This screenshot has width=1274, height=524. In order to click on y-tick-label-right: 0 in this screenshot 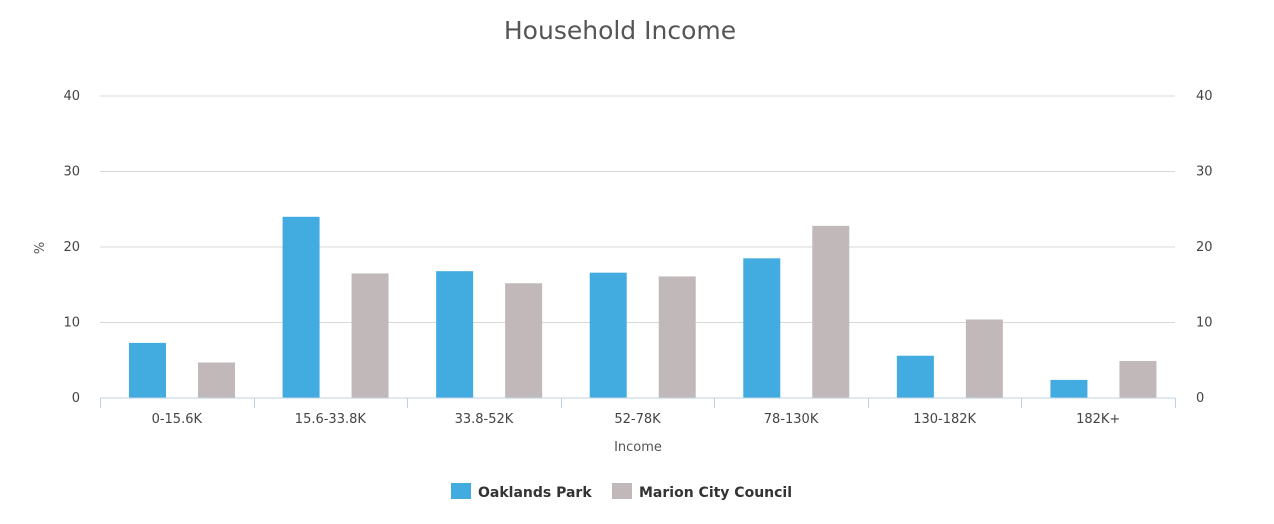, I will do `click(1200, 398)`.